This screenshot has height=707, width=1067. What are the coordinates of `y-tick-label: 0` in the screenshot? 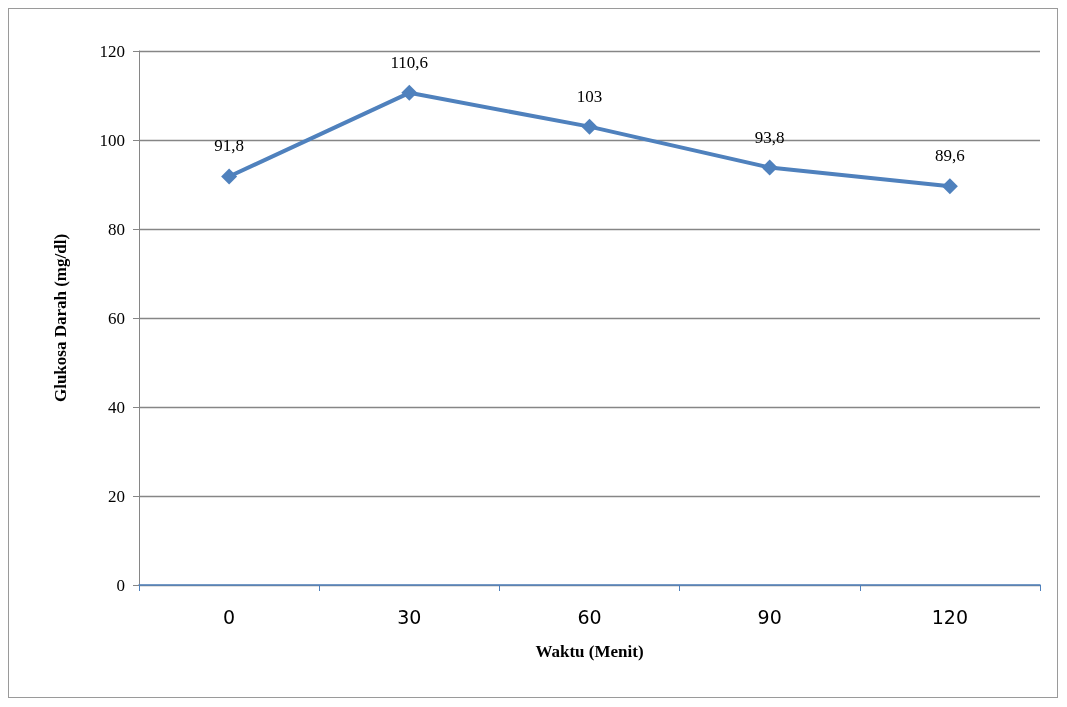 It's located at (120, 585).